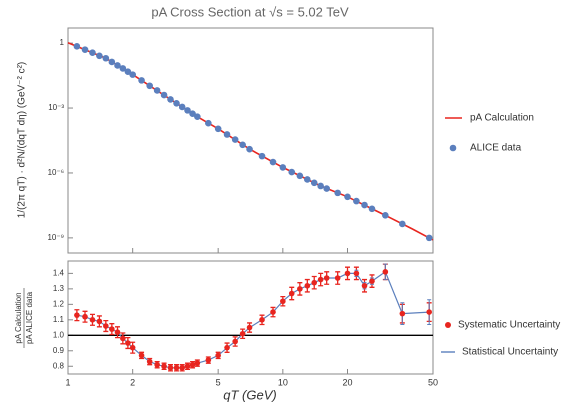 This screenshot has height=408, width=579. What do you see at coordinates (62, 42) in the screenshot?
I see `y-tick-label: 1` at bounding box center [62, 42].